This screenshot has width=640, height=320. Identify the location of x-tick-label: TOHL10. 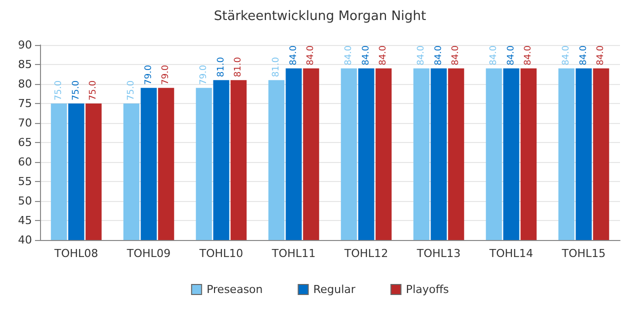
(221, 253).